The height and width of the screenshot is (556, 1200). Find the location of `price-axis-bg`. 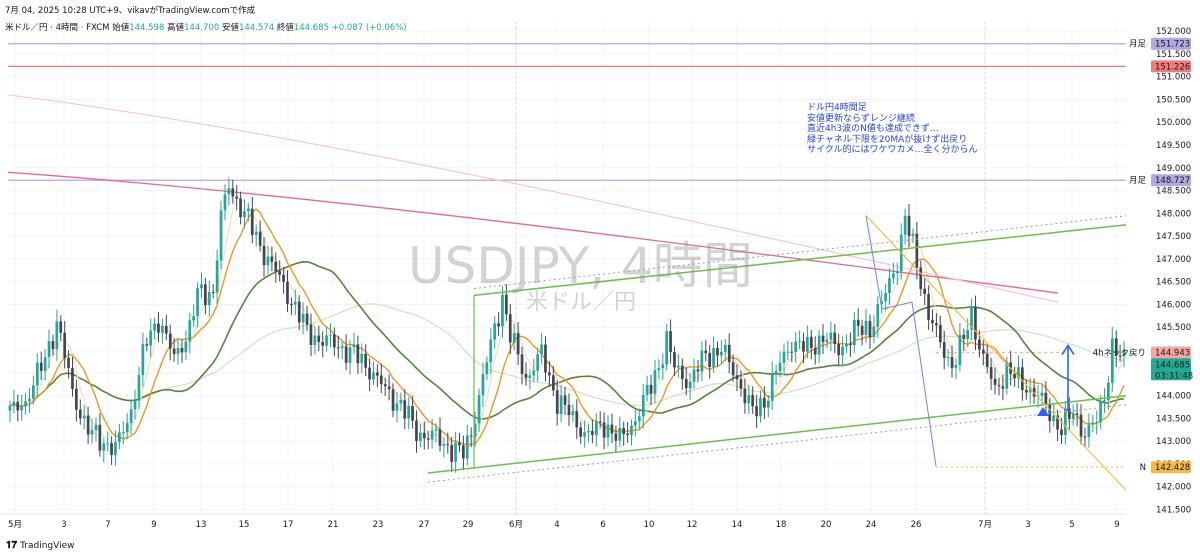

price-axis-bg is located at coordinates (1163, 257).